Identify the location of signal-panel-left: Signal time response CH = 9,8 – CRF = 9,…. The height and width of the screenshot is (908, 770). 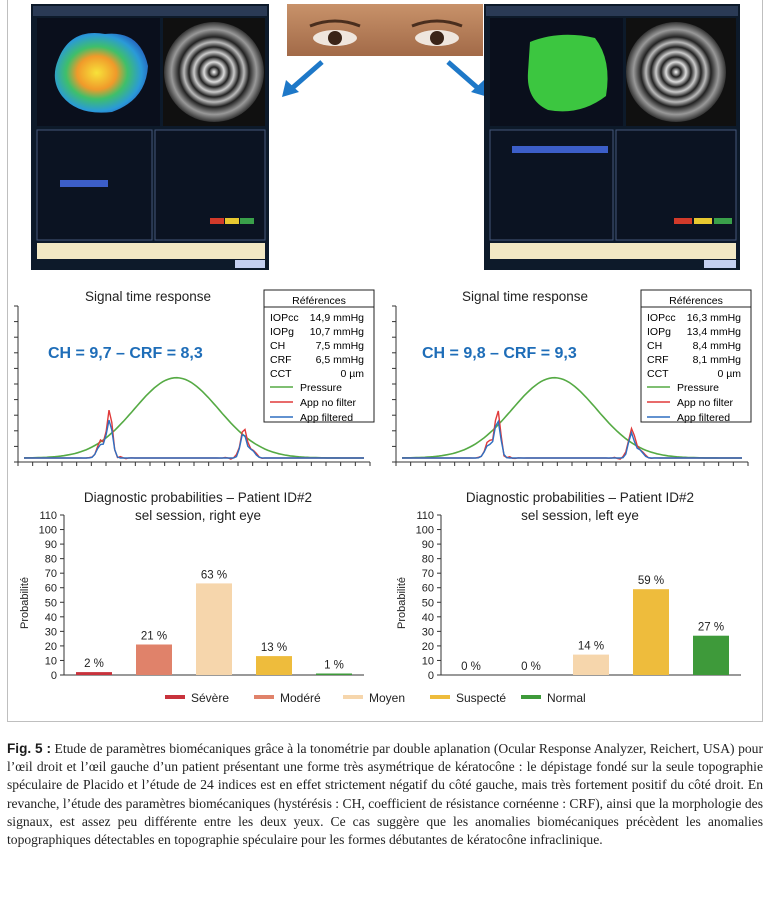
(572, 377).